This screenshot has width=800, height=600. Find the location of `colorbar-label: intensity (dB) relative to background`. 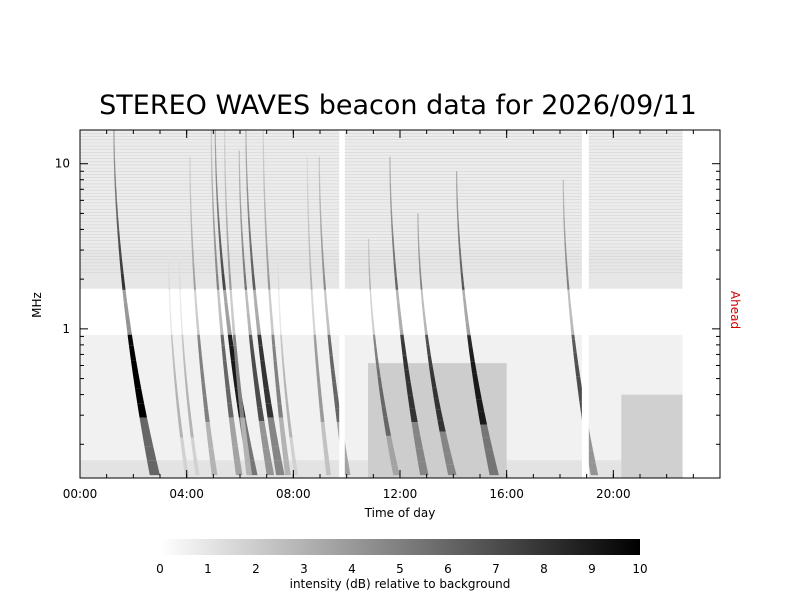

colorbar-label: intensity (dB) relative to background is located at coordinates (400, 584).